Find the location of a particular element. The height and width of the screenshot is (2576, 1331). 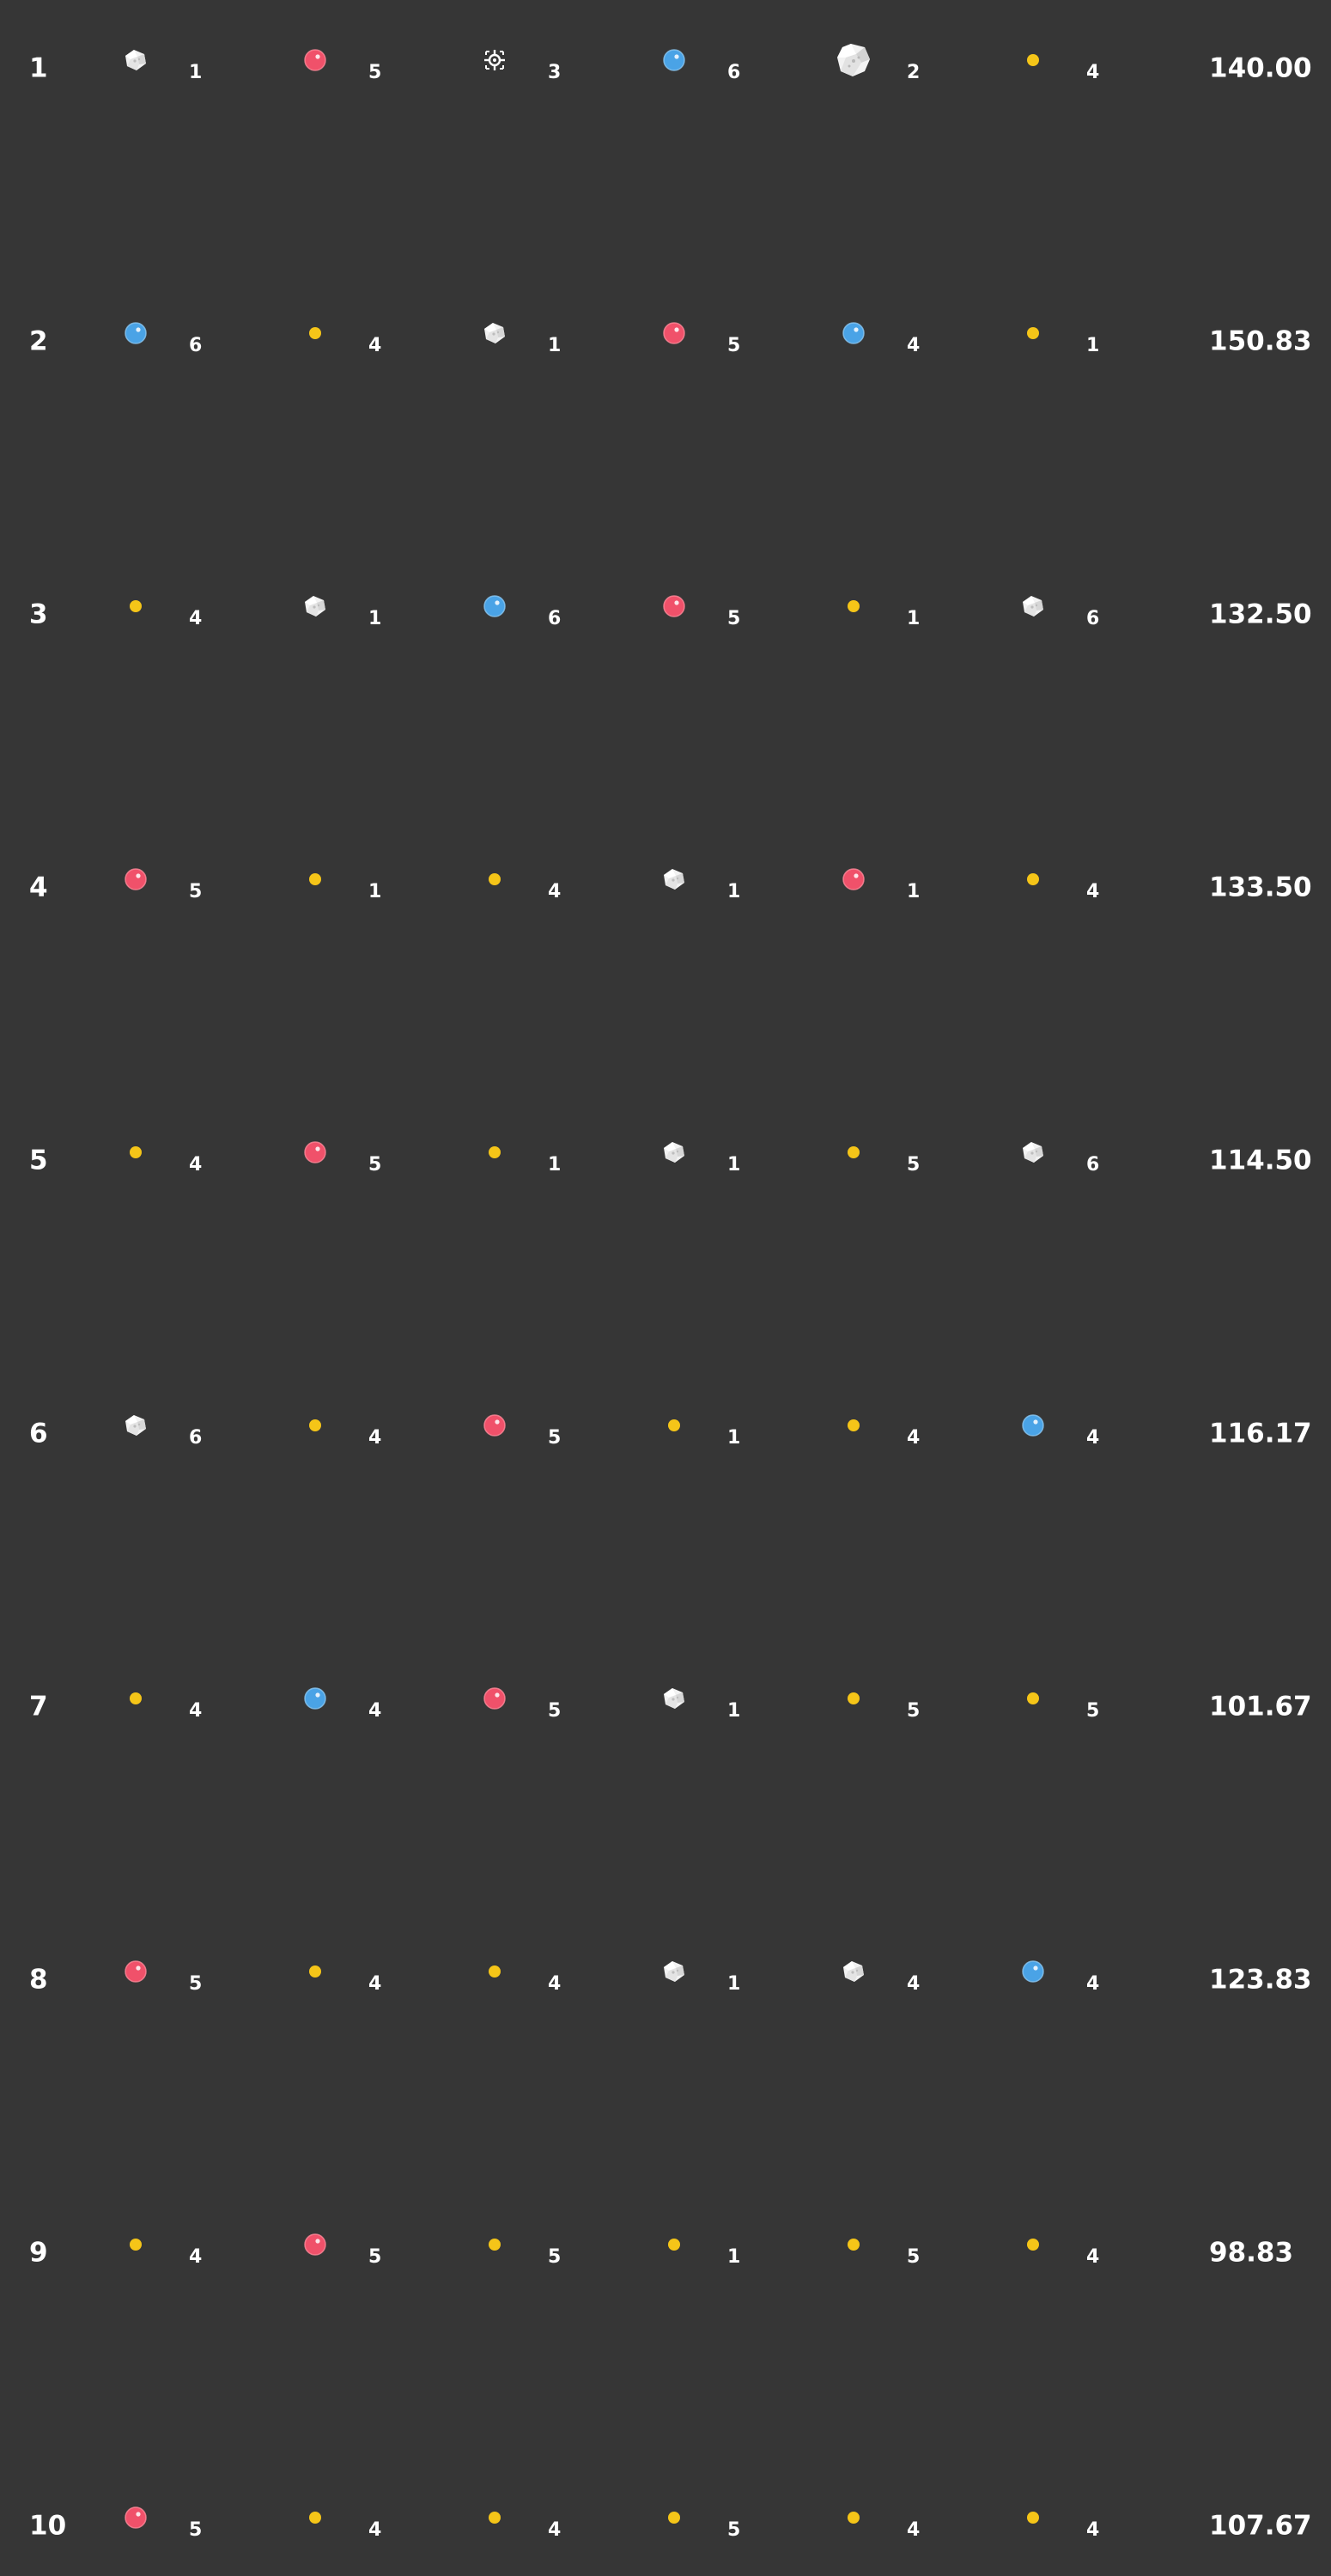

row-number: 6 is located at coordinates (38, 1433).